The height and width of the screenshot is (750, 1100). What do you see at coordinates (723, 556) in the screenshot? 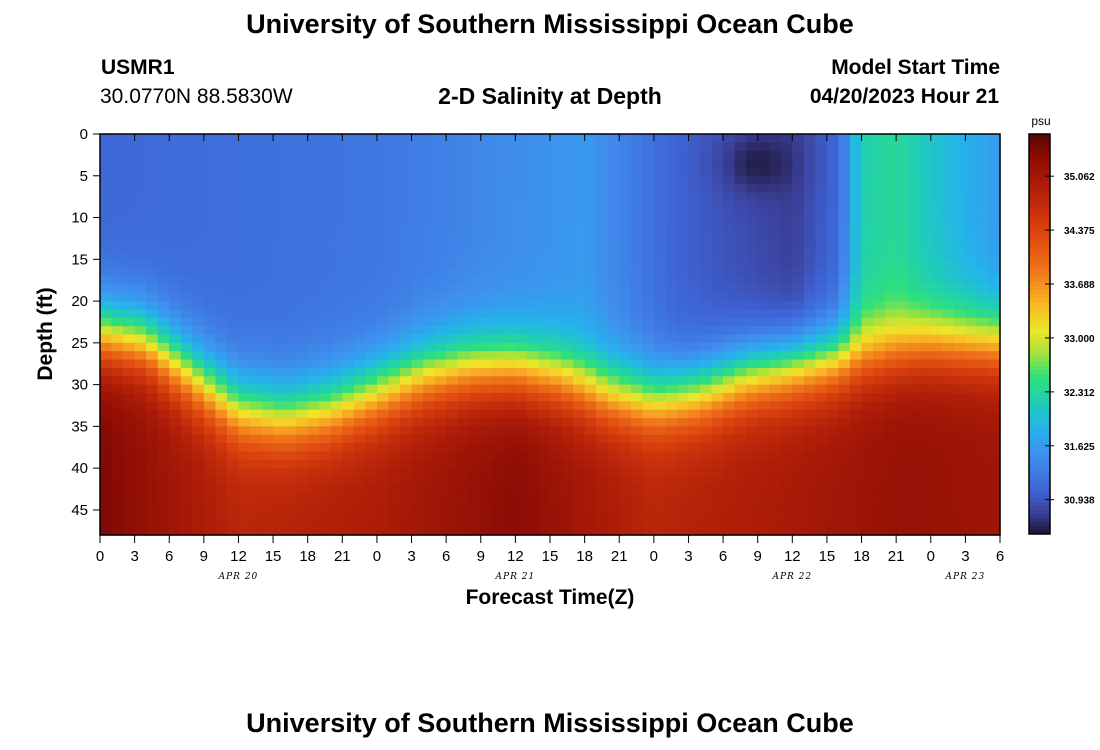
I see `x-tick-label: 6` at bounding box center [723, 556].